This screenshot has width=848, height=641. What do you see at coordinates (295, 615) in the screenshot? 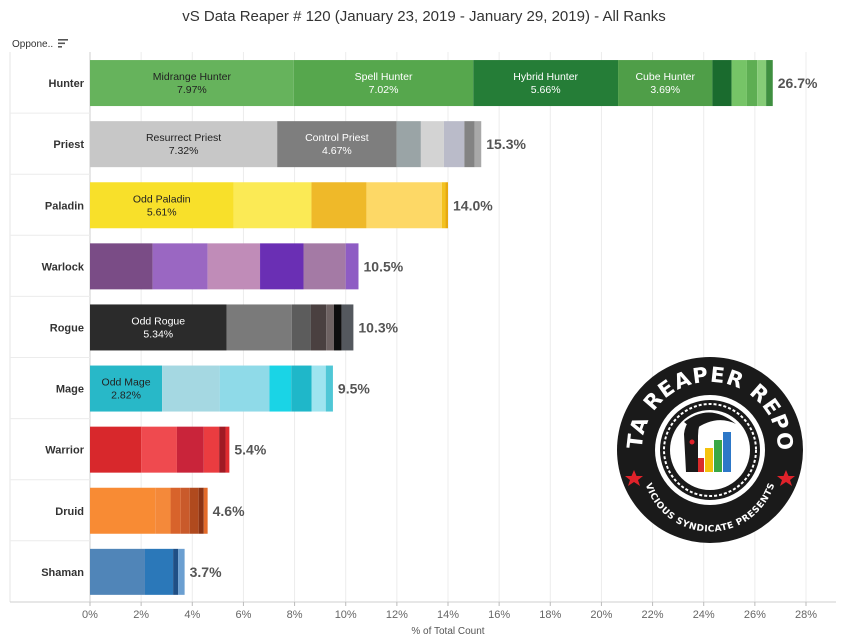
I see `x-tick-label: 8%` at bounding box center [295, 615].